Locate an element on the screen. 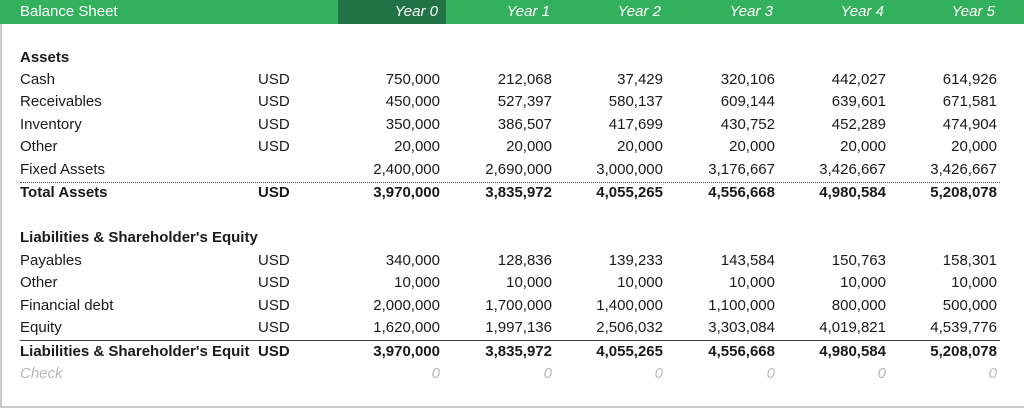 This screenshot has height=408, width=1024. value-cell: 671,581 is located at coordinates (969, 101).